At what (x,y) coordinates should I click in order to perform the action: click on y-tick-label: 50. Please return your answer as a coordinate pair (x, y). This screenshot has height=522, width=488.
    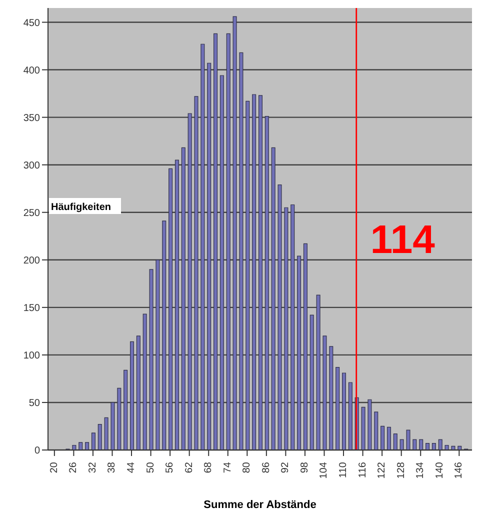
    Looking at the image, I should click on (34, 404).